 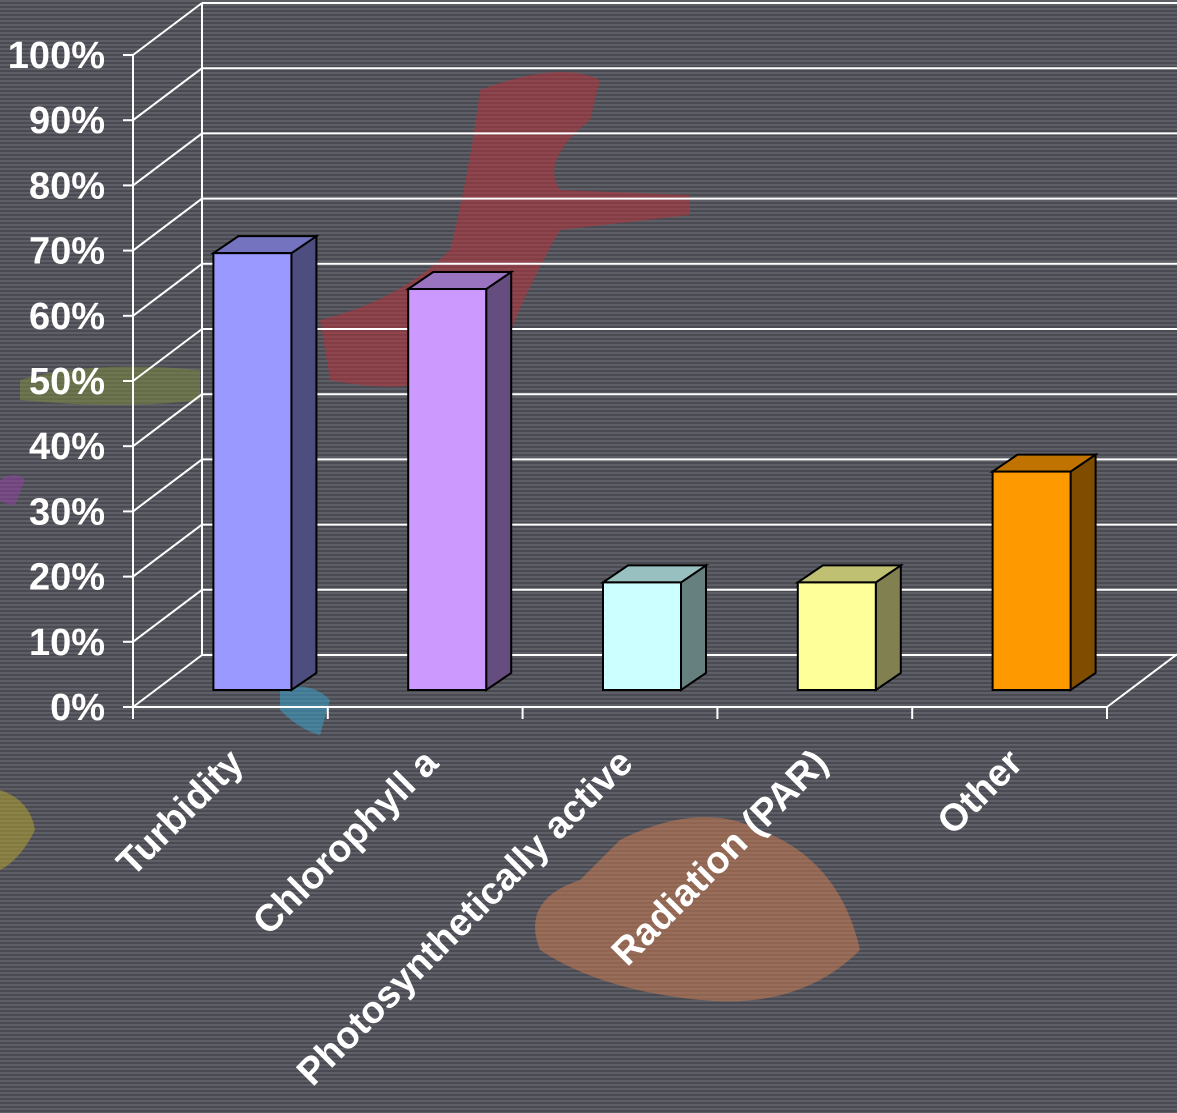 What do you see at coordinates (1141, 680) in the screenshot?
I see `floor-right-edge` at bounding box center [1141, 680].